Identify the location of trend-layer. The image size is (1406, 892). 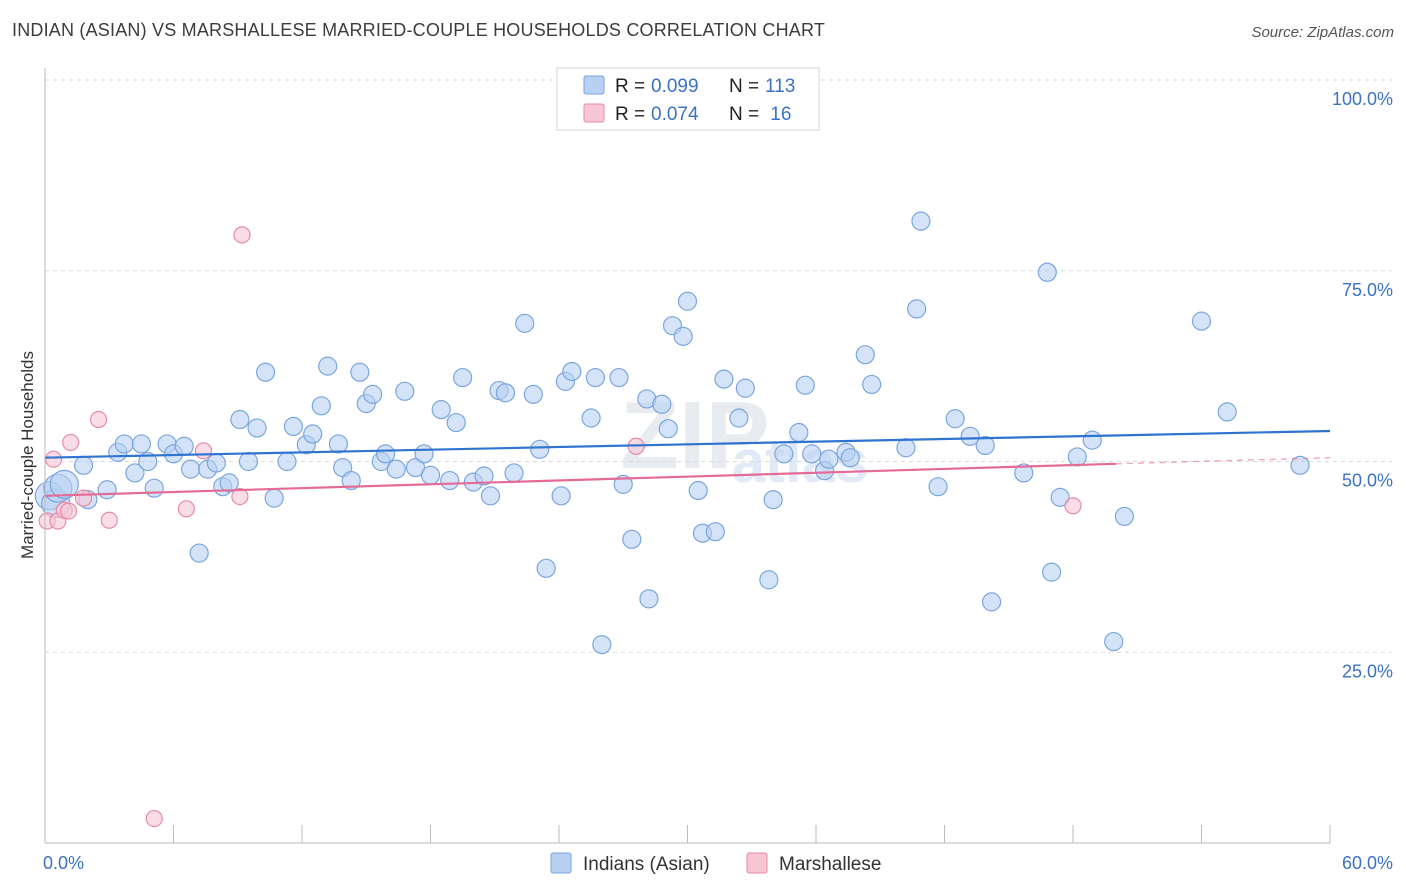
(687, 463).